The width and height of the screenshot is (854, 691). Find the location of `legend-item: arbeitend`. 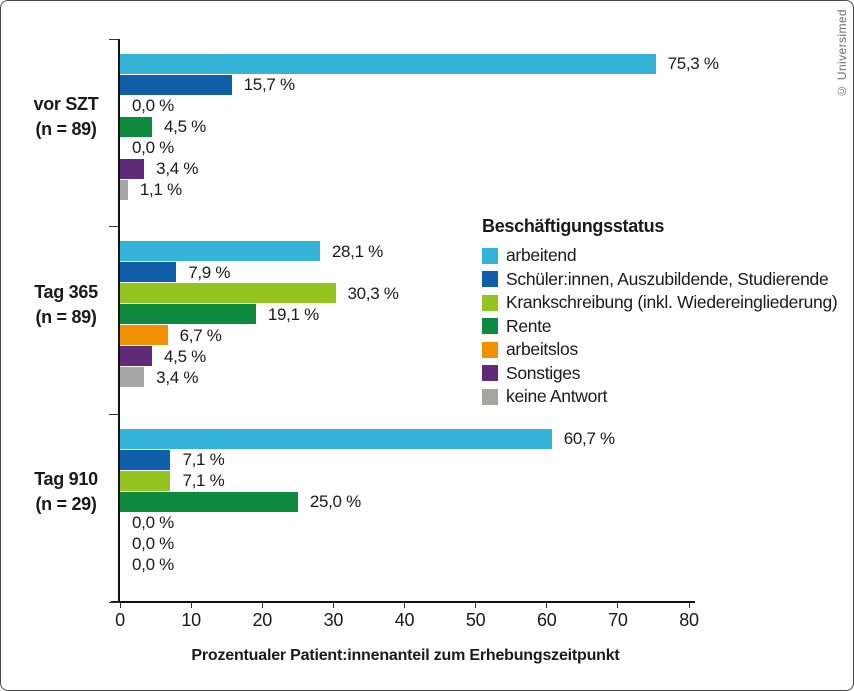

legend-item: arbeitend is located at coordinates (659, 256).